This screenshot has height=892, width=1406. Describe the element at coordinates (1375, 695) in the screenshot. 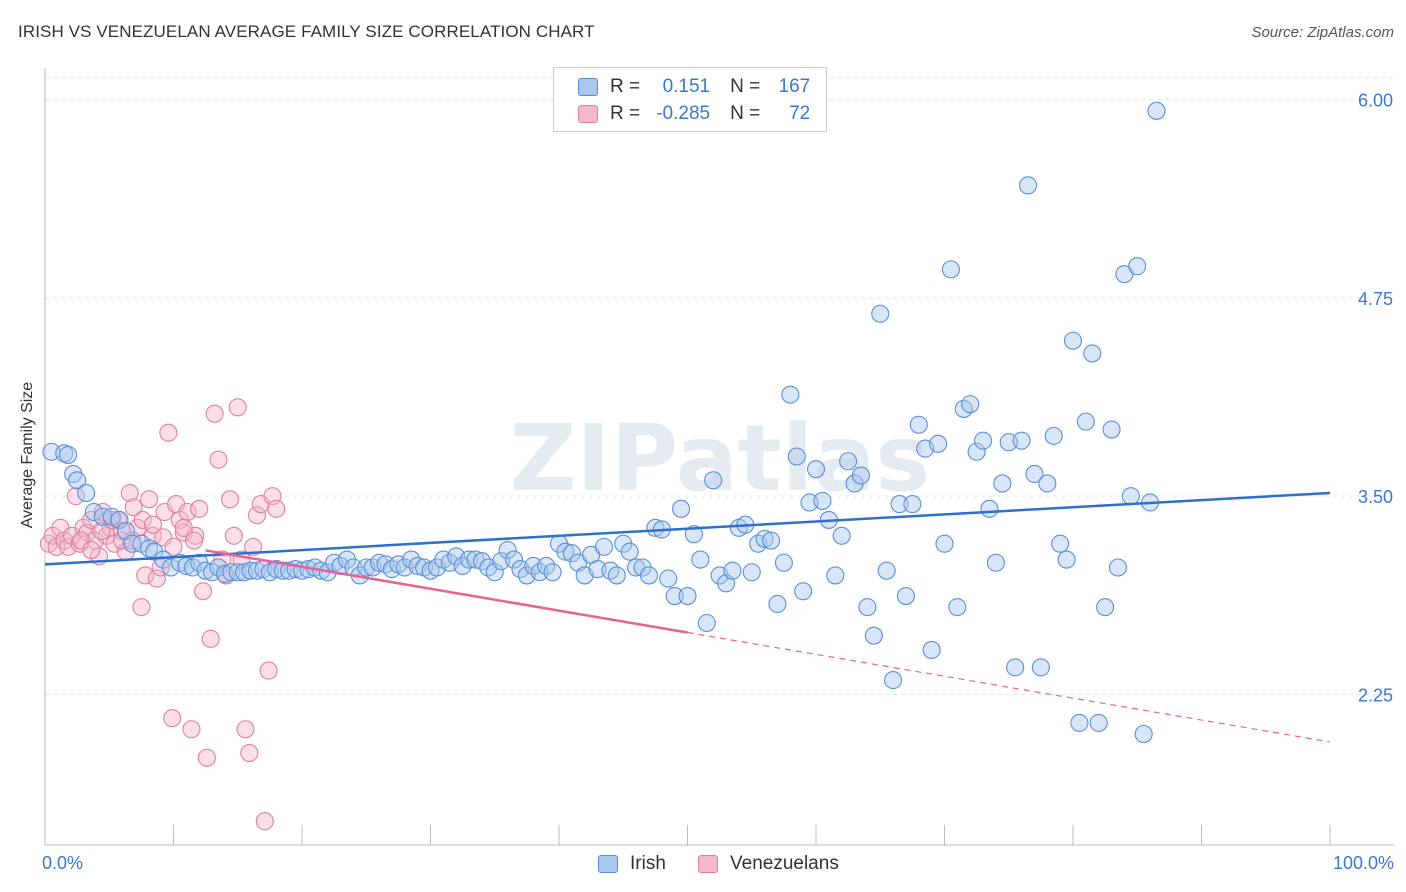

I see `y-tick-label: 2.25` at that location.